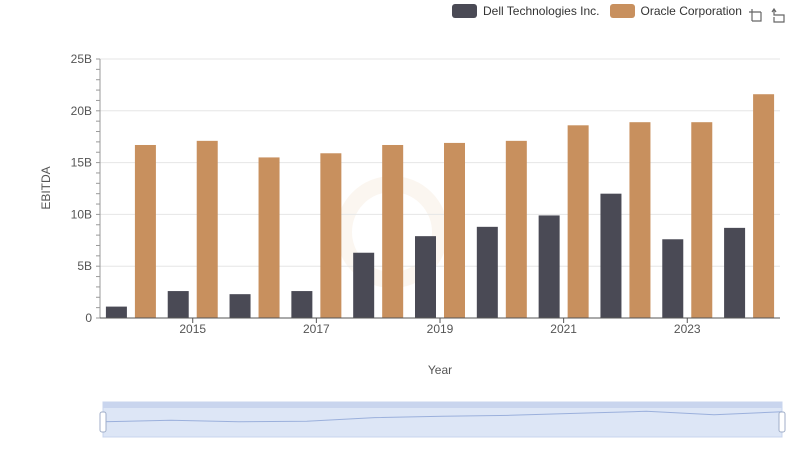  Describe the element at coordinates (240, 306) in the screenshot. I see `bar-dell-2016` at that location.